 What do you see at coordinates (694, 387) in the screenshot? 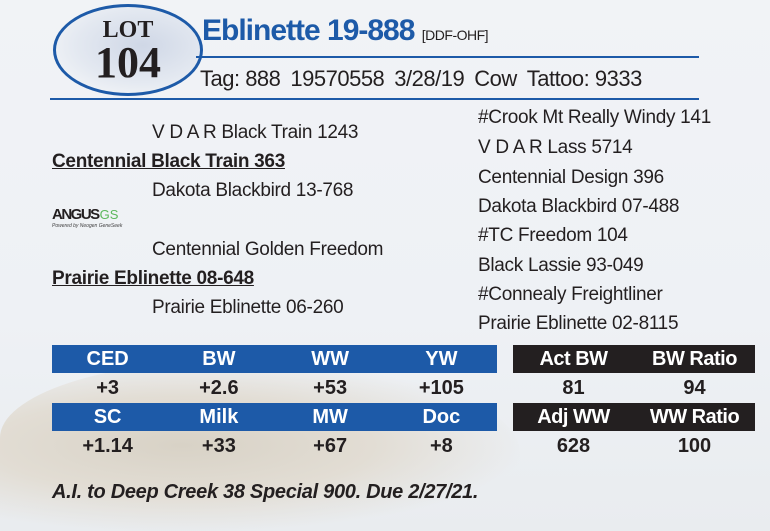
I see `performance-value: 94` at bounding box center [694, 387].